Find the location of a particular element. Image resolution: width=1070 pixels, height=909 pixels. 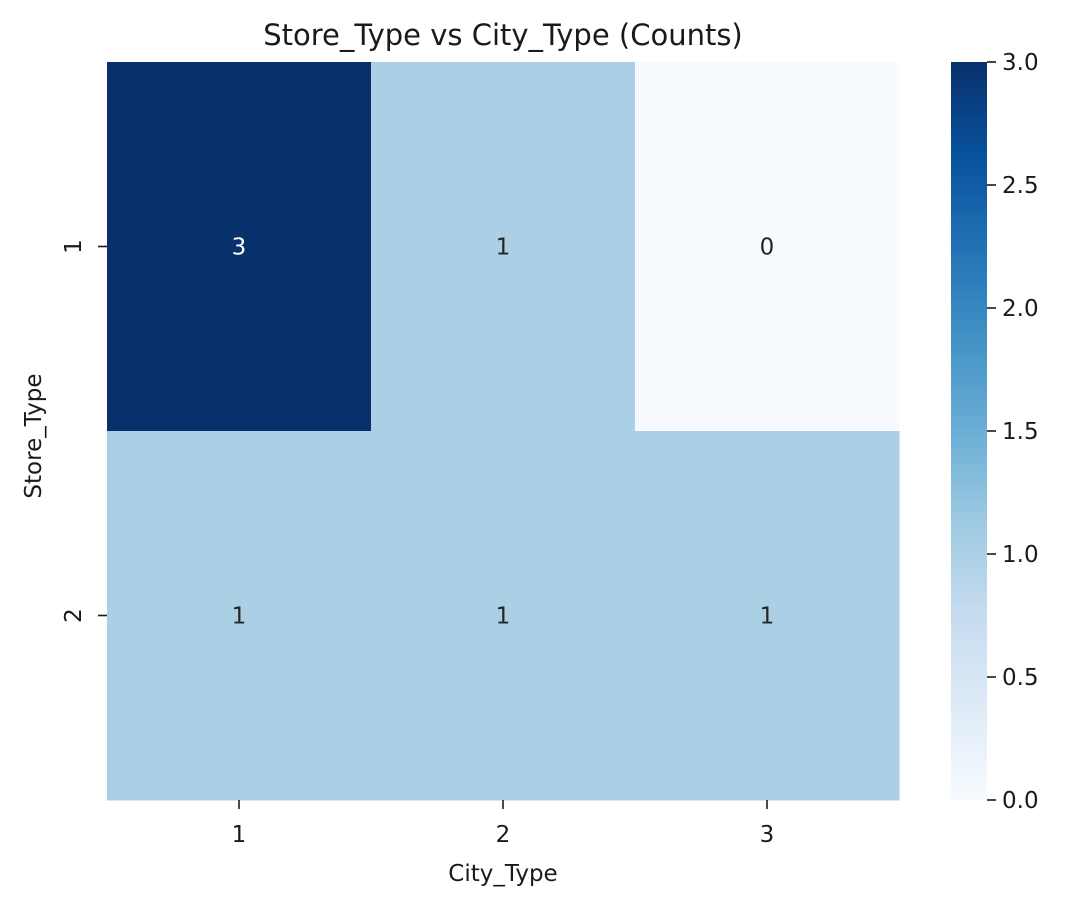

y-tick-label: 2 is located at coordinates (74, 615).